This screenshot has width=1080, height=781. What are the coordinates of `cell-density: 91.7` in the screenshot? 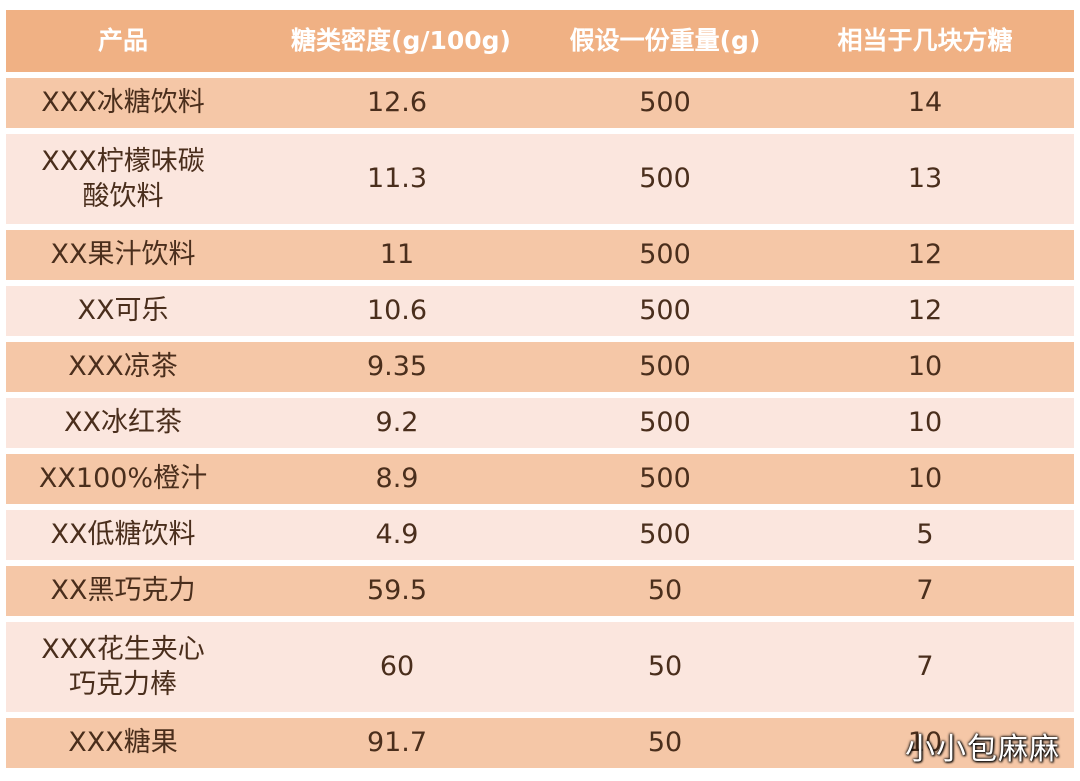 It's located at (397, 743).